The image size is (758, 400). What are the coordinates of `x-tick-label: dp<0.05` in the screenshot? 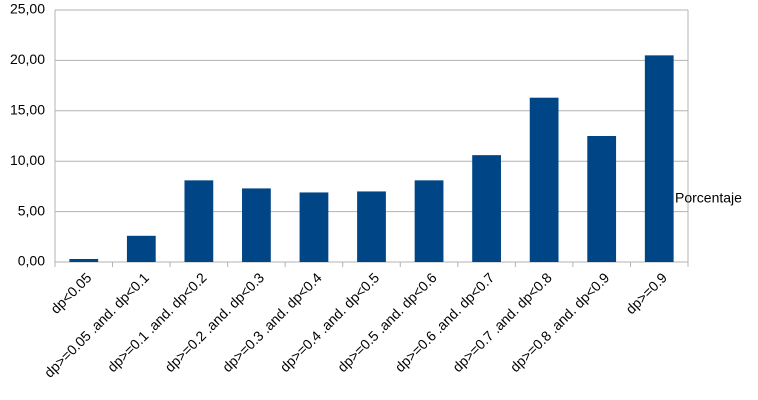 It's located at (71, 293).